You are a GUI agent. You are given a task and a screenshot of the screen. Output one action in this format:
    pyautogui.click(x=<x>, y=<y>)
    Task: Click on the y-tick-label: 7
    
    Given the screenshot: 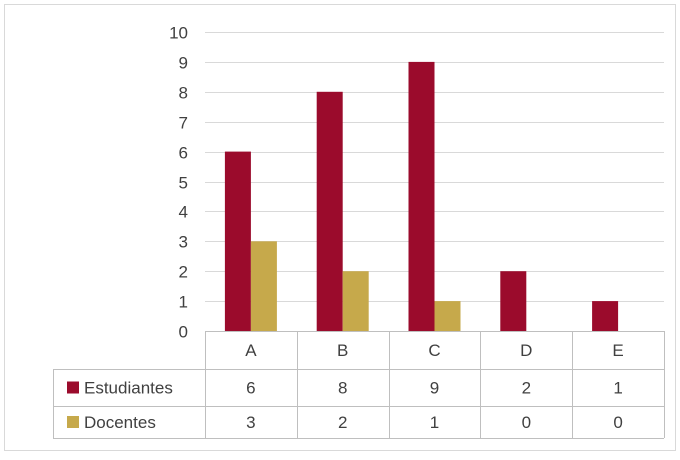 What is the action you would take?
    pyautogui.click(x=183, y=123)
    